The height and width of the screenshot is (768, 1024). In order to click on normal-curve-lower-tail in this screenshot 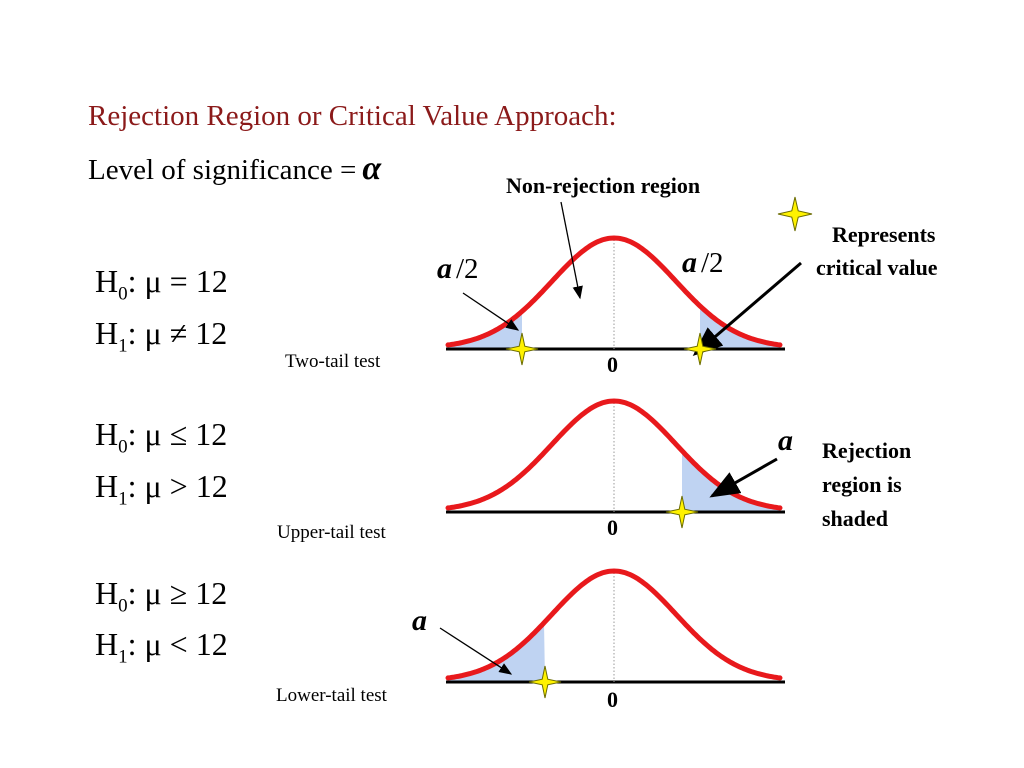, I will do `click(614, 624)`.